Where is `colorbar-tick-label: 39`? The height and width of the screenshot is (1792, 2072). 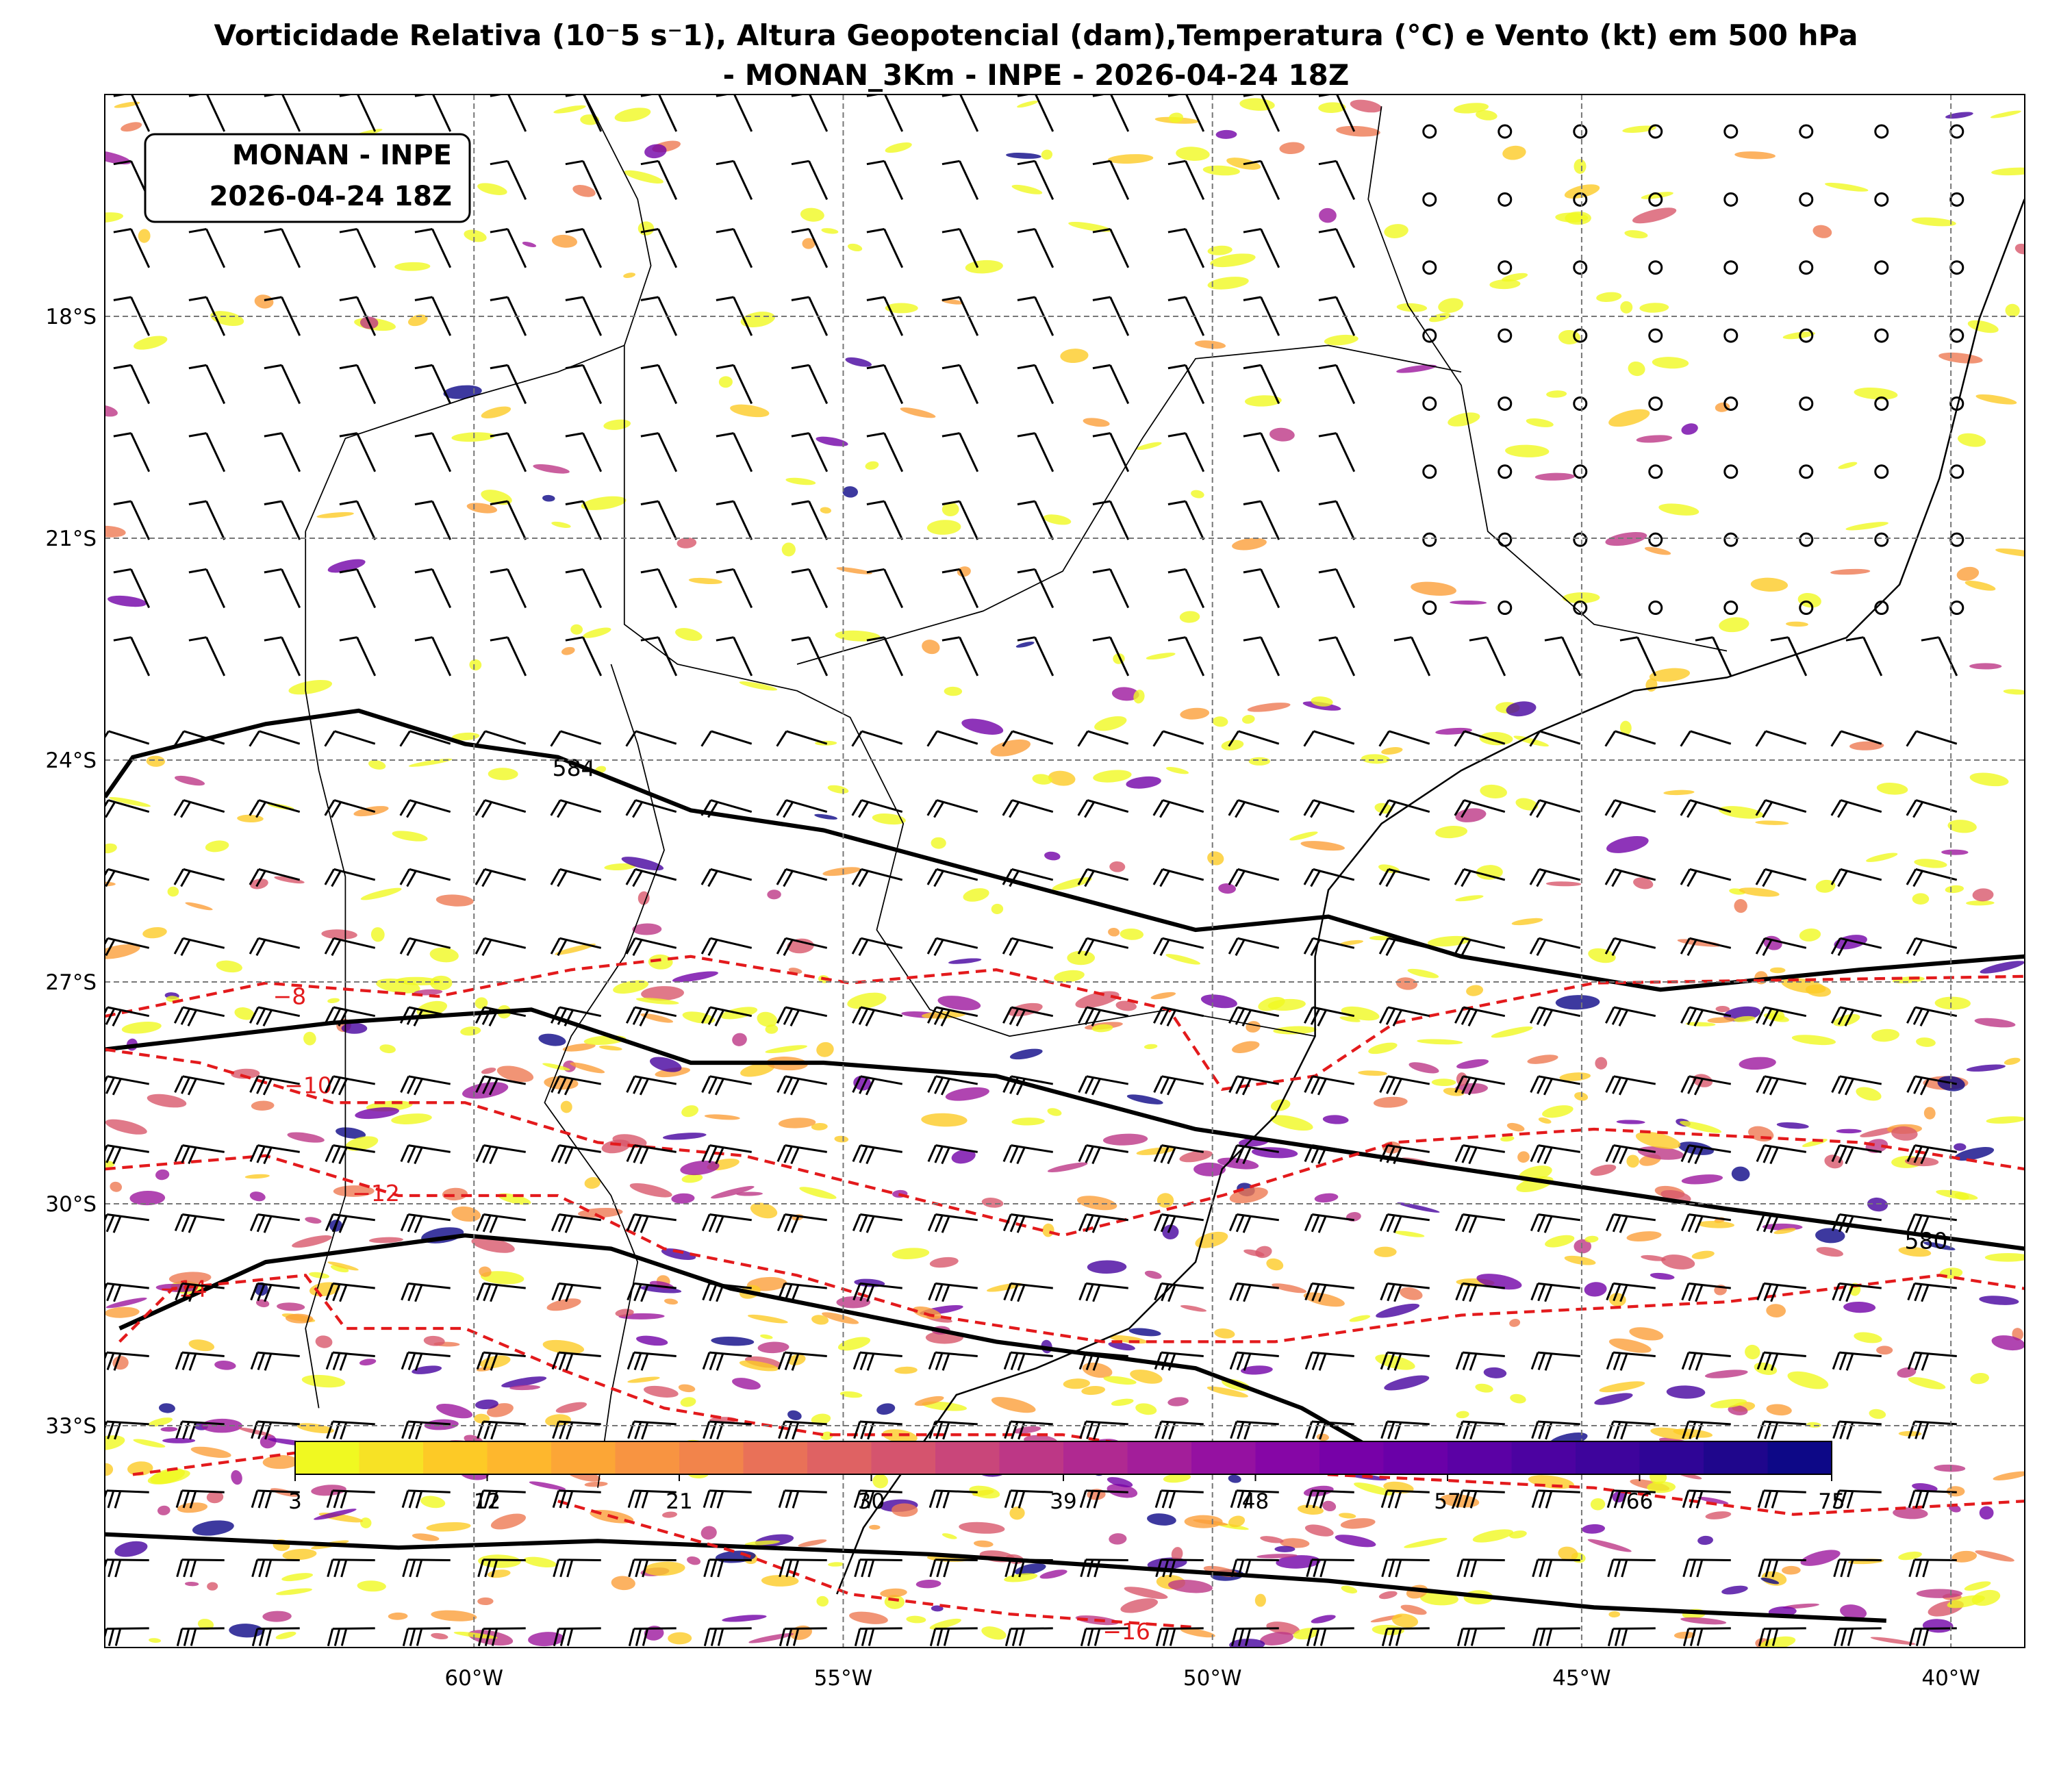 colorbar-tick-label: 39 is located at coordinates (1063, 1501).